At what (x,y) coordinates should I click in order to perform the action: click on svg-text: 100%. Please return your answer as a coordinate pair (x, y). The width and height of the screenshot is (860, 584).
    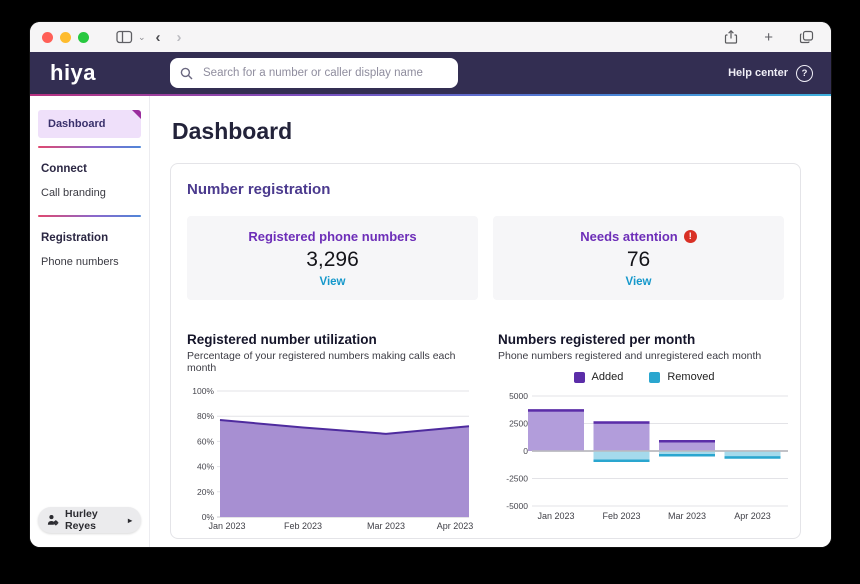
    Looking at the image, I should click on (203, 391).